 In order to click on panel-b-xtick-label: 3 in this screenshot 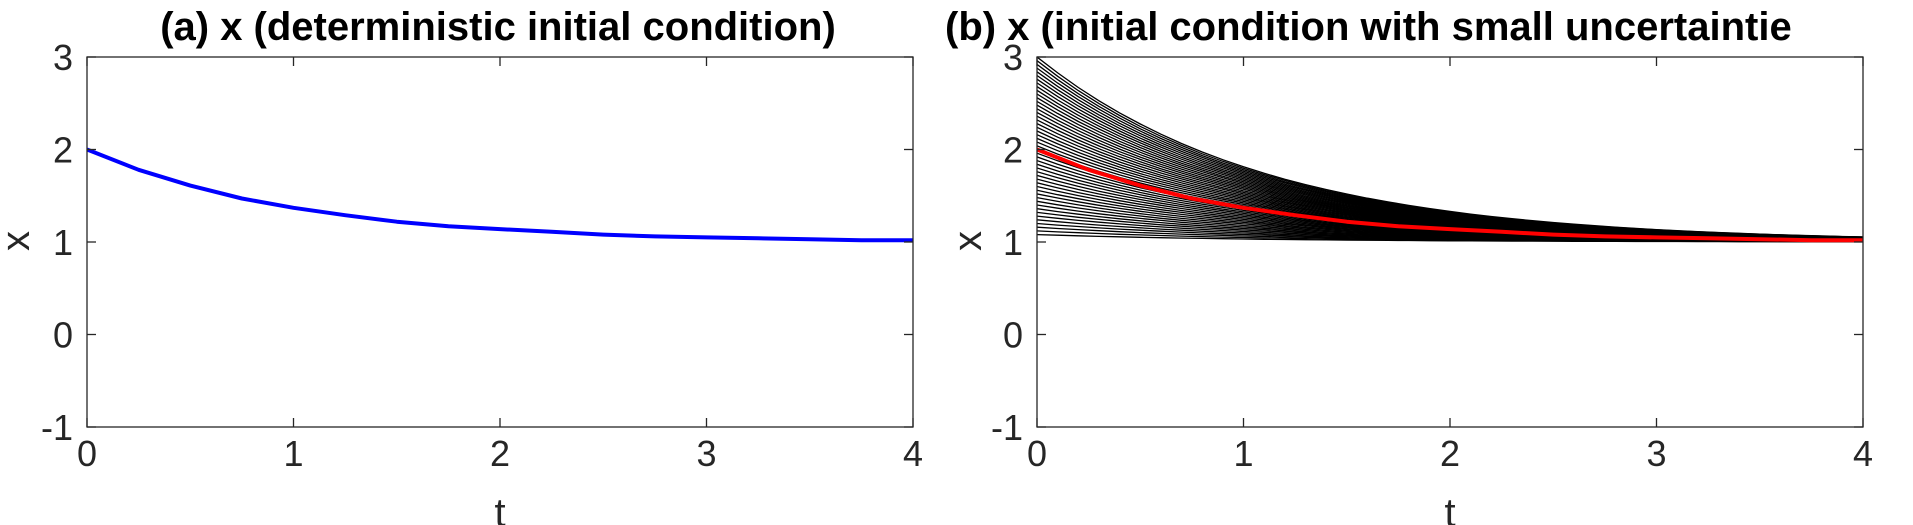, I will do `click(1656, 453)`.